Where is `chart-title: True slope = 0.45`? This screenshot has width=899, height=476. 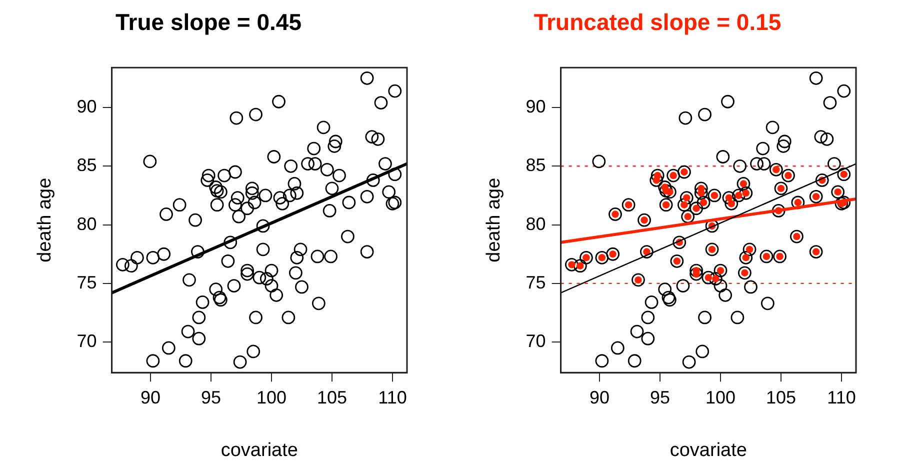 chart-title: True slope = 0.45 is located at coordinates (208, 22).